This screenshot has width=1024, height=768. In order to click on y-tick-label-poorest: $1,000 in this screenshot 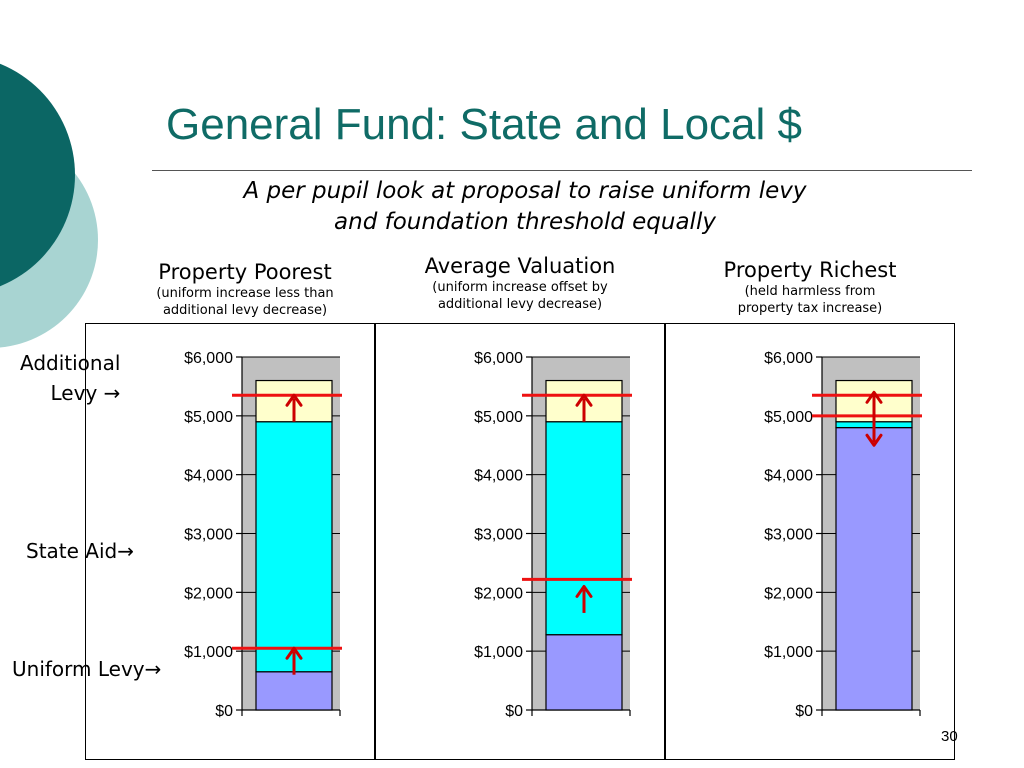, I will do `click(208, 652)`.